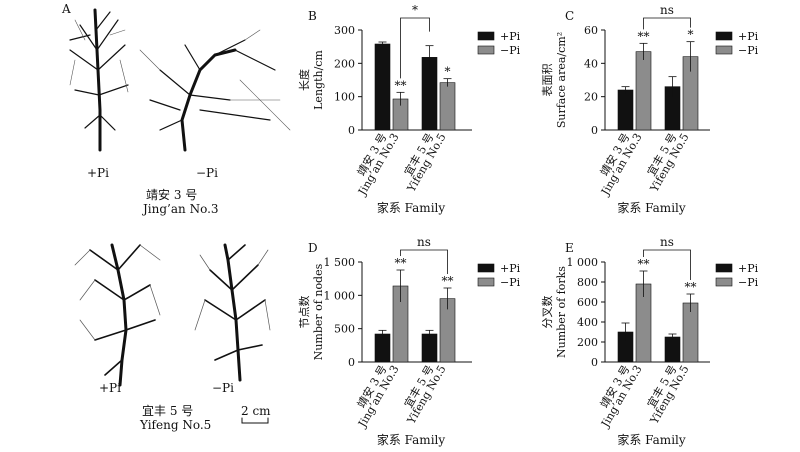 Image resolution: width=800 pixels, height=452 pixels. What do you see at coordinates (591, 30) in the screenshot?
I see `y-tick-label: 60` at bounding box center [591, 30].